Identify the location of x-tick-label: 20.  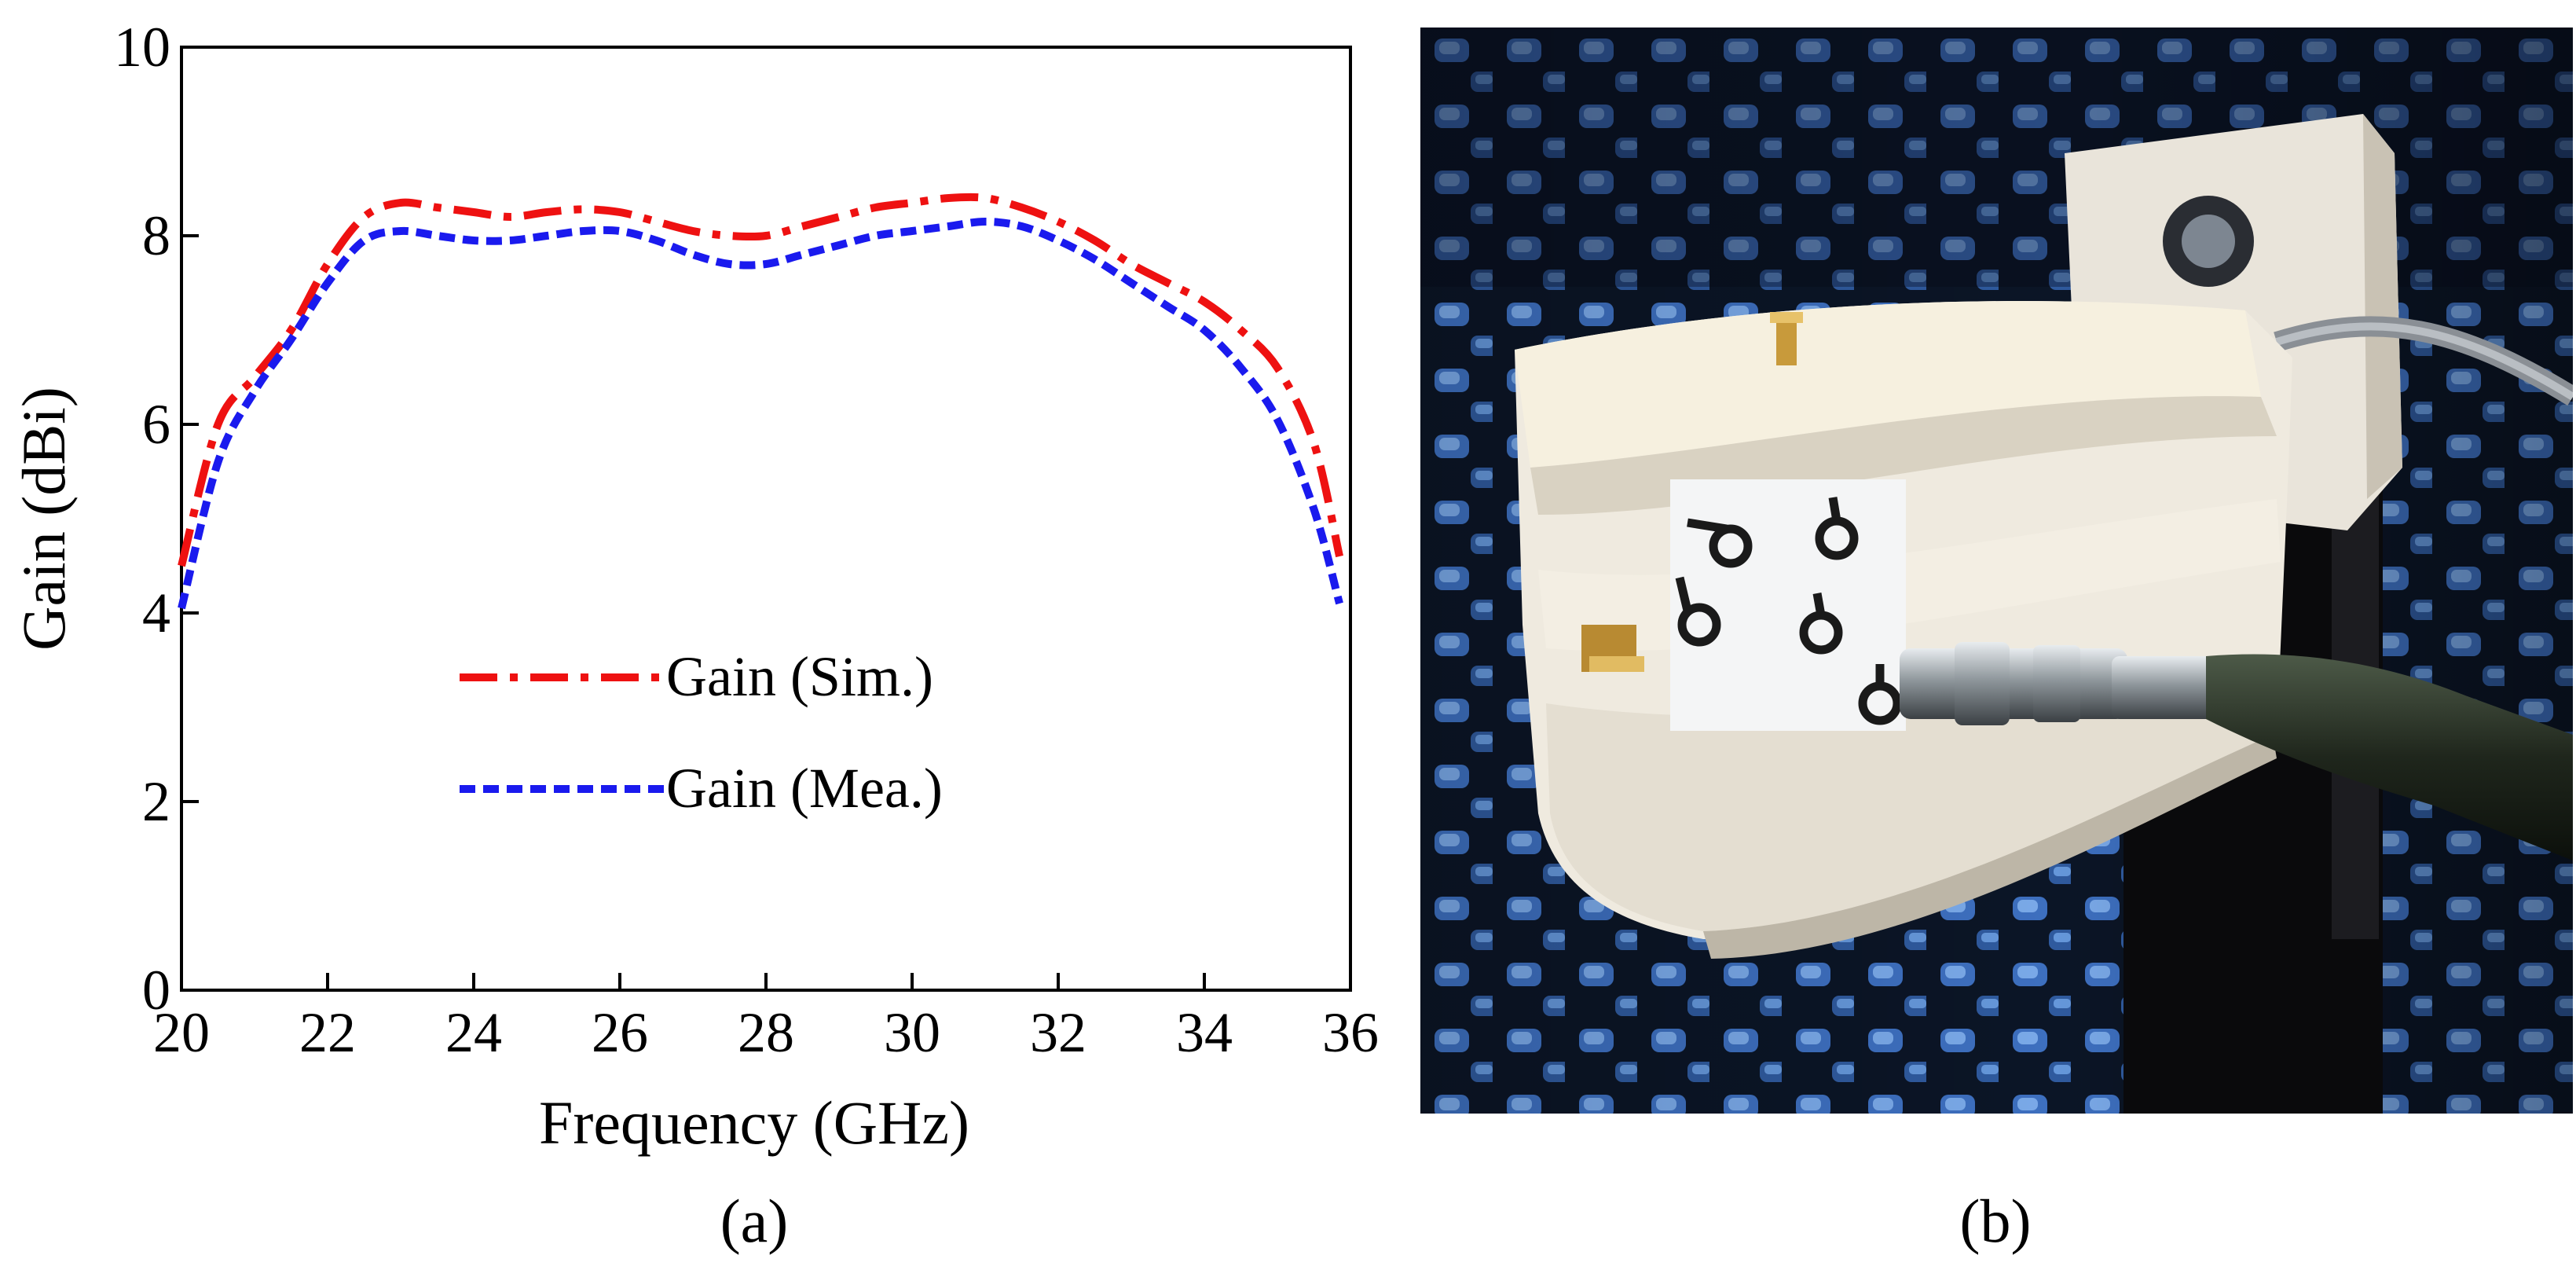
(181, 1032).